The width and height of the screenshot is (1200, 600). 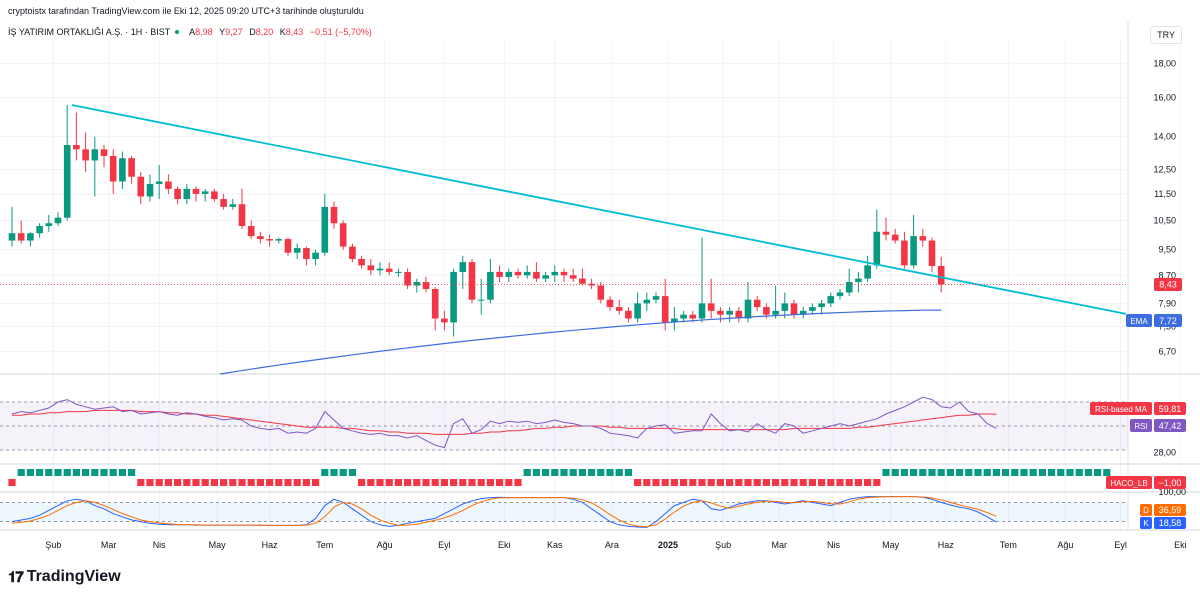 What do you see at coordinates (73, 576) in the screenshot?
I see `brand-name: TradingView` at bounding box center [73, 576].